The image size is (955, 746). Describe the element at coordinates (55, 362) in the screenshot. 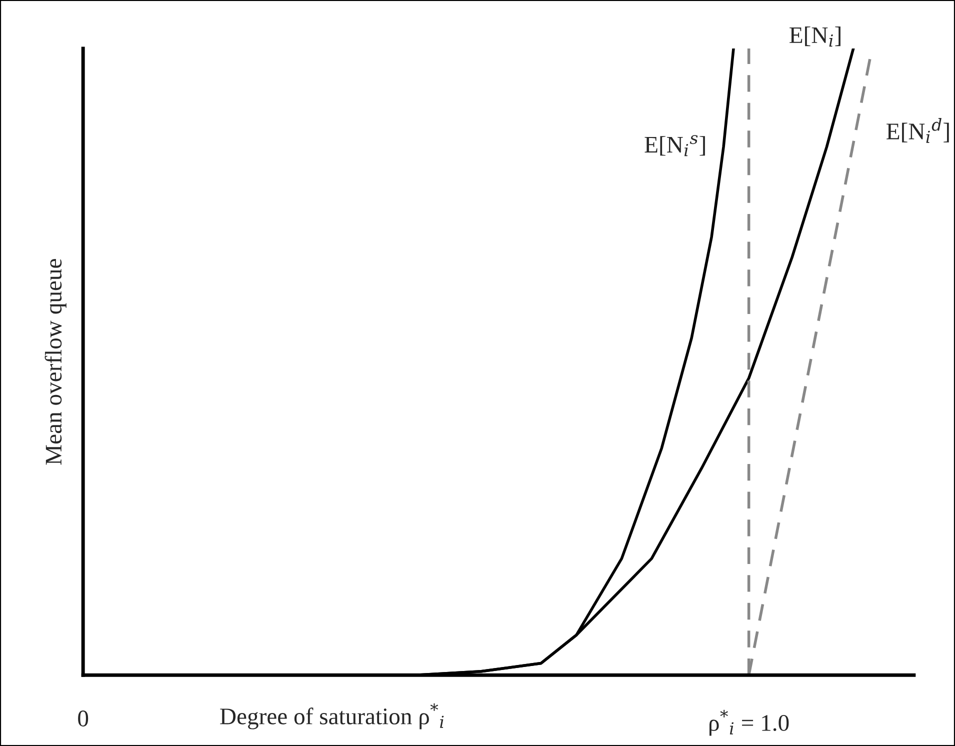

I see `y-axis-title: Mean overflow queue` at that location.